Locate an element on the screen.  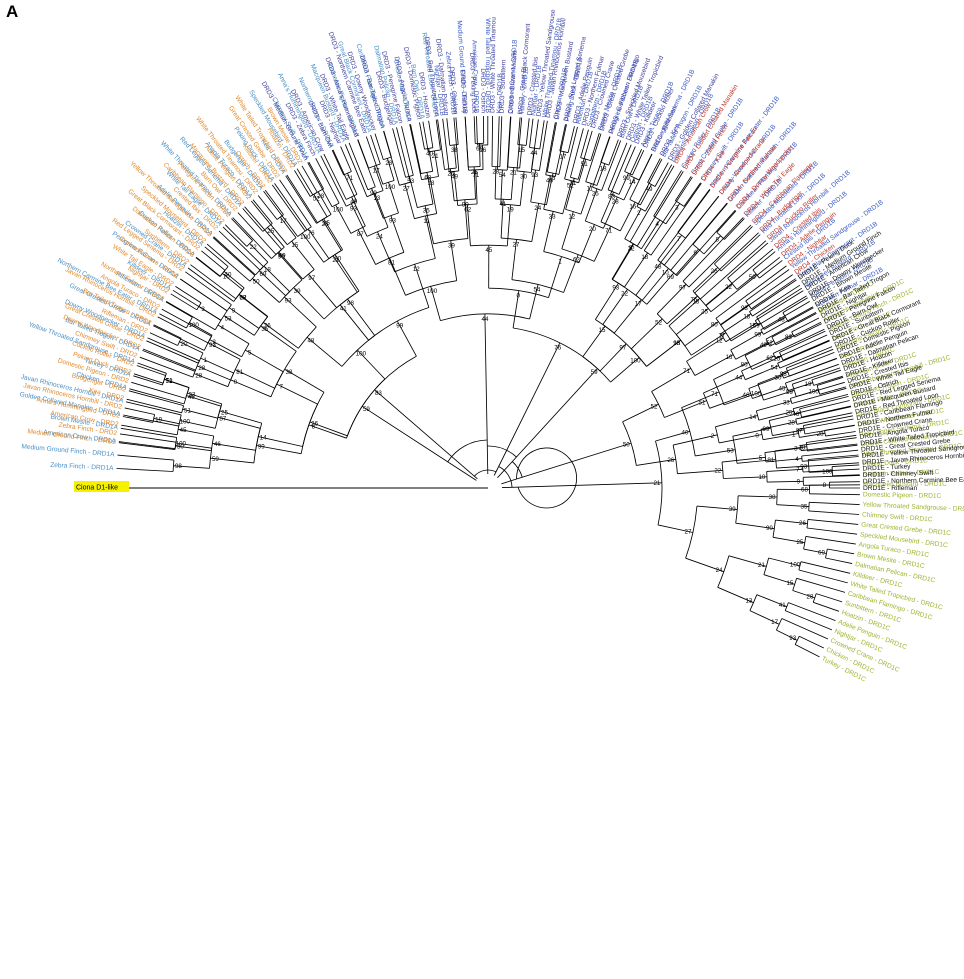
bootstrap-value: 76 is located at coordinates (693, 299).